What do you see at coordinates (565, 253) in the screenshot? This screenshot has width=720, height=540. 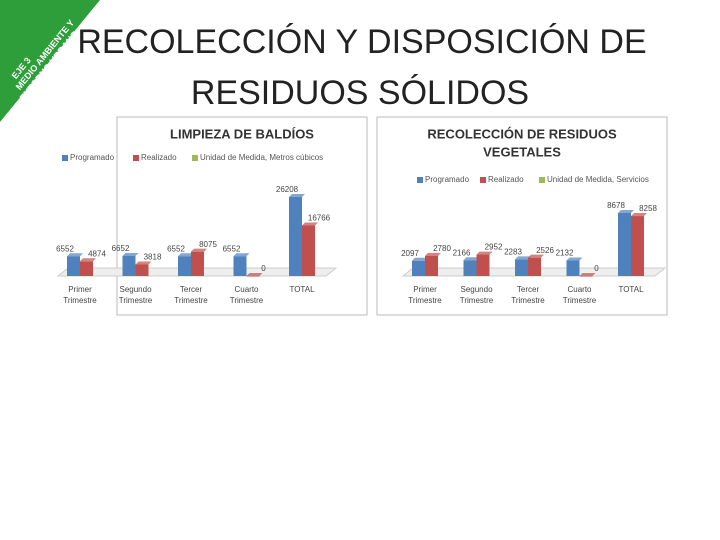 I see `data-label: 2132` at bounding box center [565, 253].